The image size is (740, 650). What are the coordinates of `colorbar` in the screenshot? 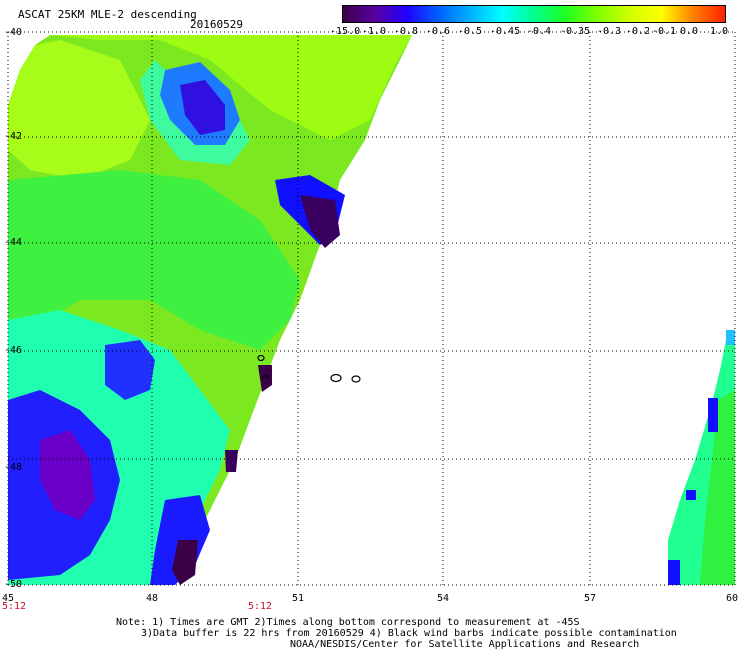 It's located at (534, 14).